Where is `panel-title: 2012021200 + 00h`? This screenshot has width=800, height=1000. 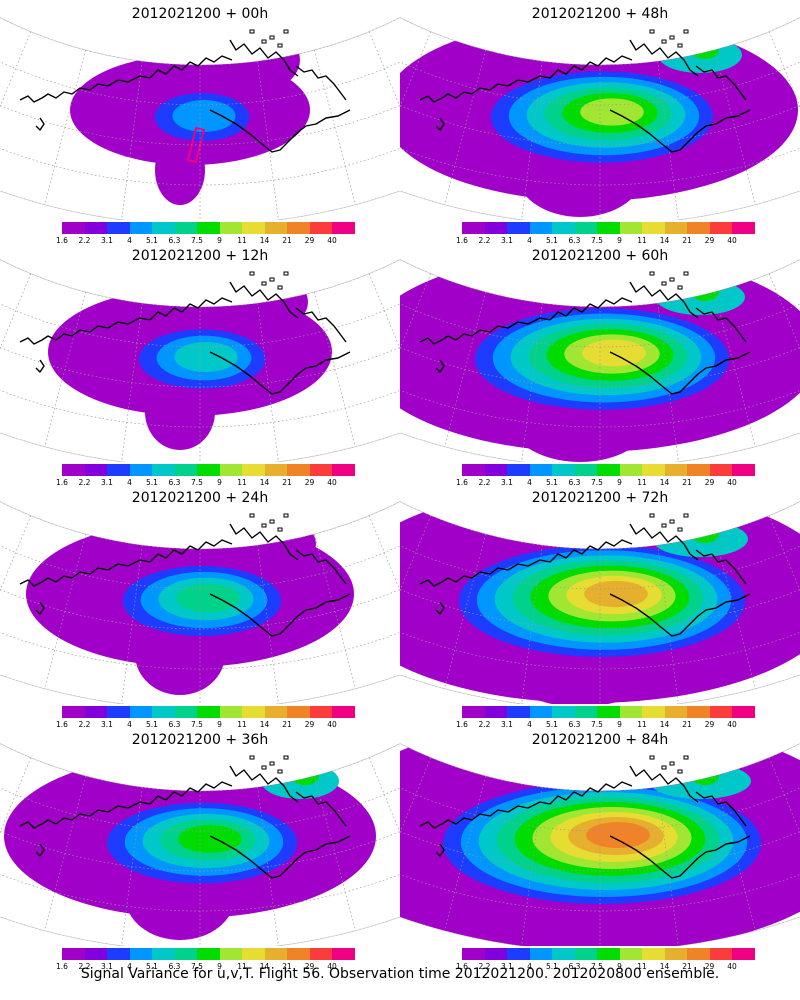 panel-title: 2012021200 + 00h is located at coordinates (200, 14).